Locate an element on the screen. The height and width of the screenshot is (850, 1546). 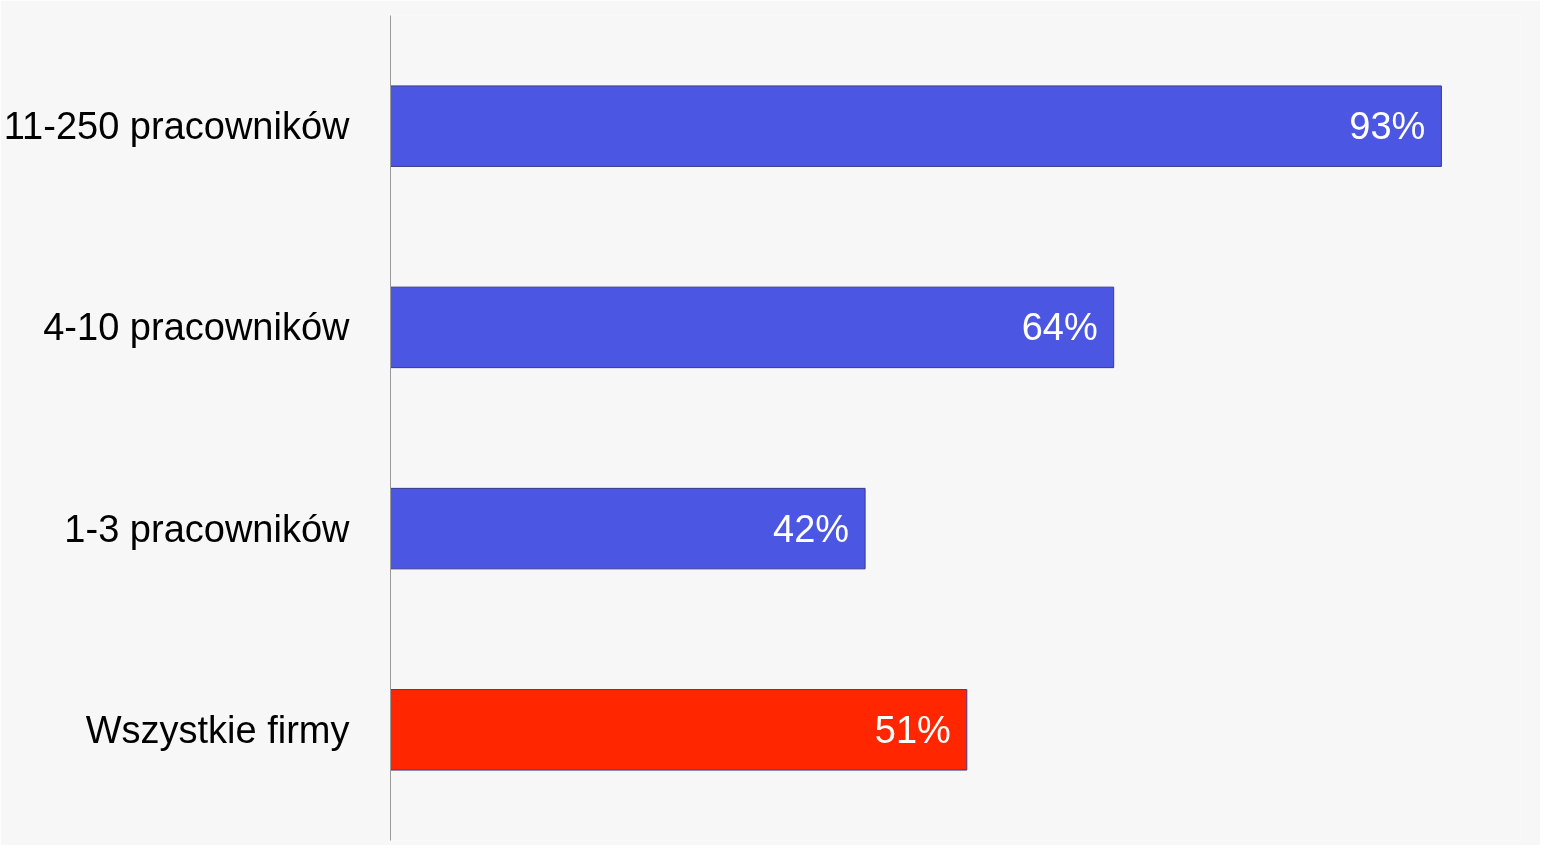
y-tick-label: 4-10 pracowników is located at coordinates (197, 327).